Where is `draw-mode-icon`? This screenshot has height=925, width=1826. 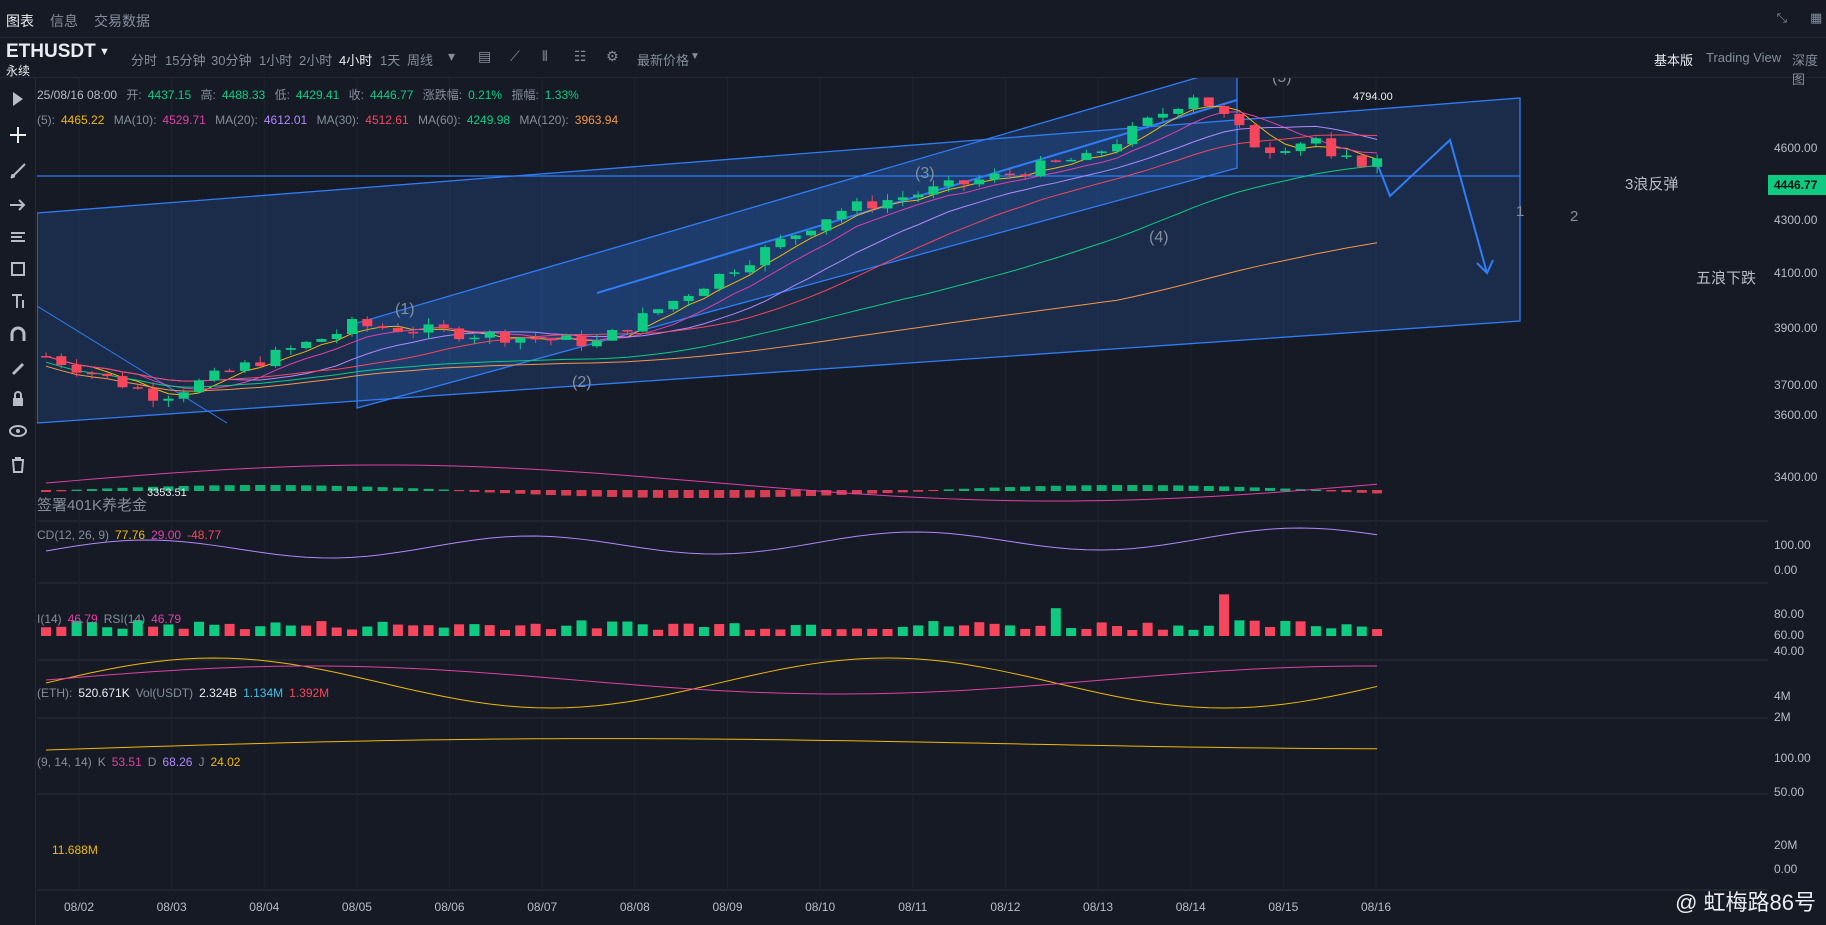 draw-mode-icon is located at coordinates (18, 367).